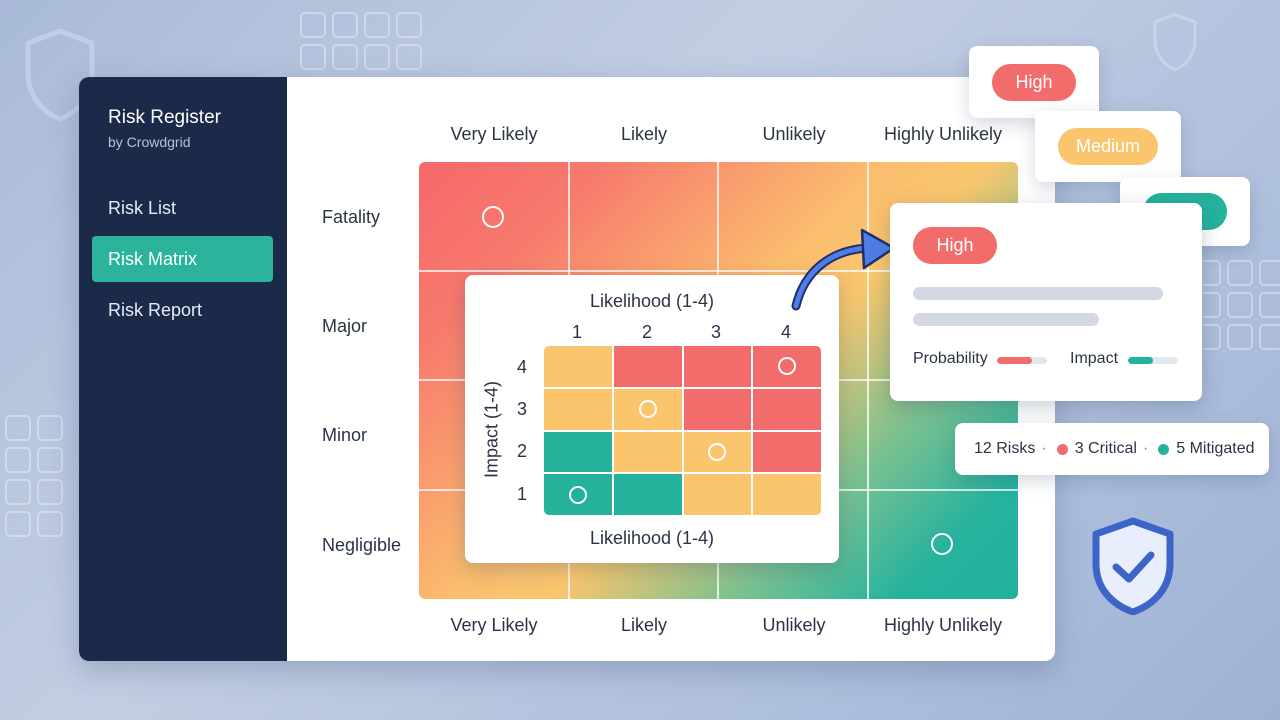 The image size is (1280, 720). I want to click on inner-risk-grid, so click(682, 430).